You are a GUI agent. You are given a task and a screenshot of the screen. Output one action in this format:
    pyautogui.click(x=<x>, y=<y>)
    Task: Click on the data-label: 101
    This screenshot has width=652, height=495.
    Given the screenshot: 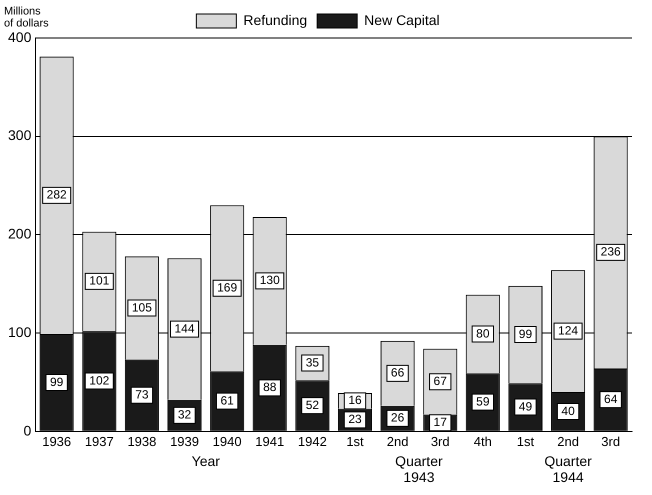 What is the action you would take?
    pyautogui.click(x=99, y=281)
    